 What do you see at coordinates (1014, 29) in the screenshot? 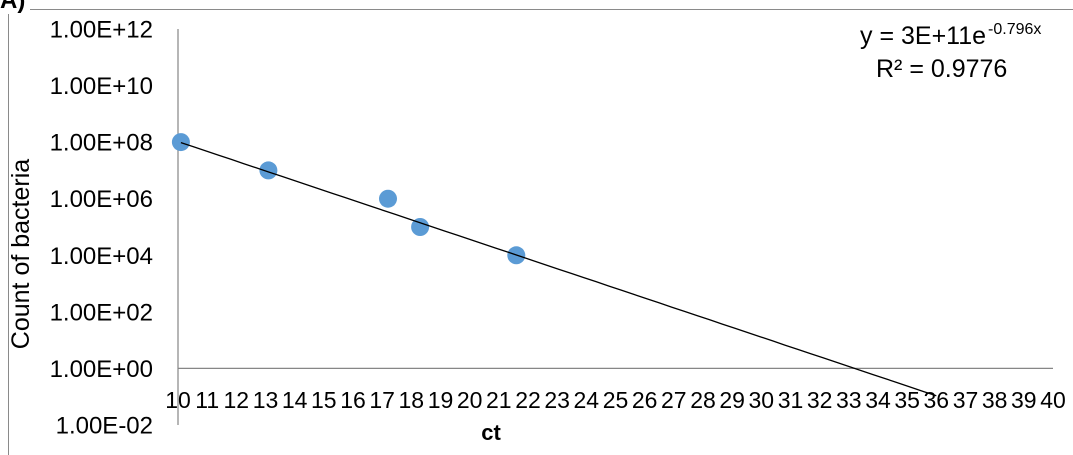
I see `trendline-equation-exponent: -0.796x` at bounding box center [1014, 29].